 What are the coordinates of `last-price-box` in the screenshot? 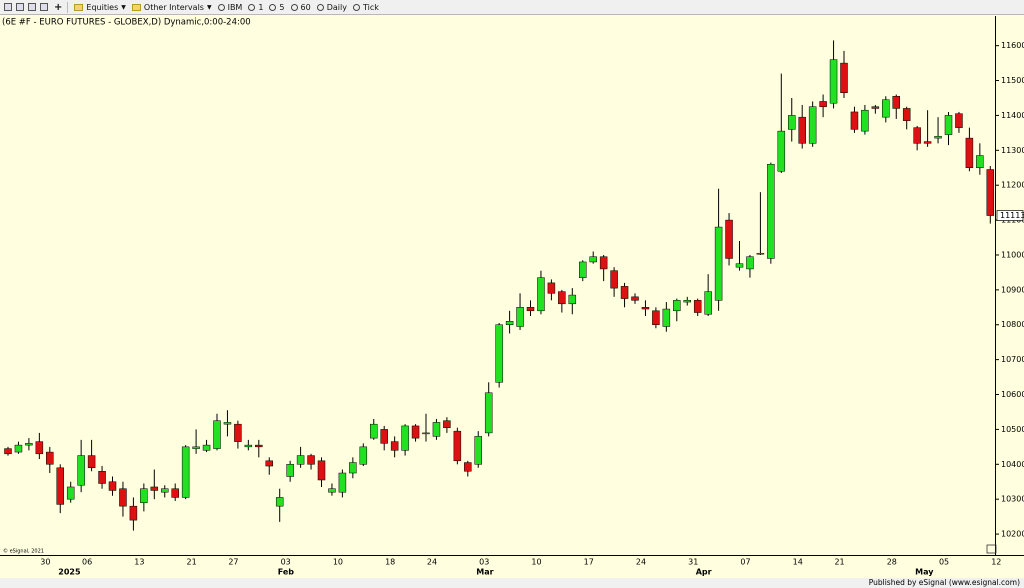 It's located at (1010, 215).